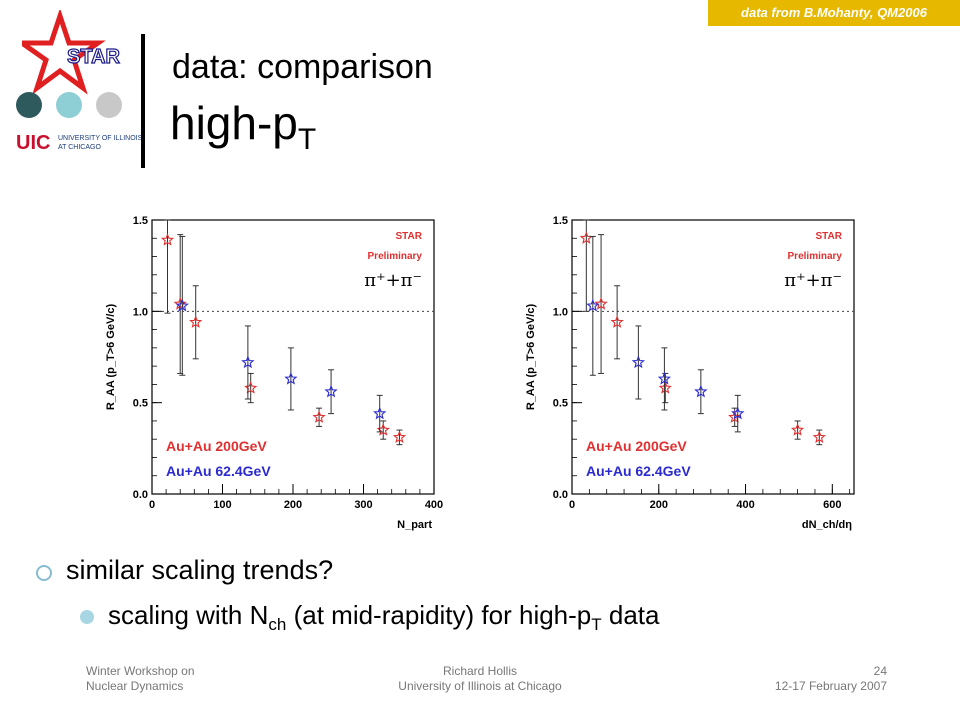 Image resolution: width=960 pixels, height=720 pixels. I want to click on bullet-2-mid: (at mid-rapidity) for high-p, so click(439, 615).